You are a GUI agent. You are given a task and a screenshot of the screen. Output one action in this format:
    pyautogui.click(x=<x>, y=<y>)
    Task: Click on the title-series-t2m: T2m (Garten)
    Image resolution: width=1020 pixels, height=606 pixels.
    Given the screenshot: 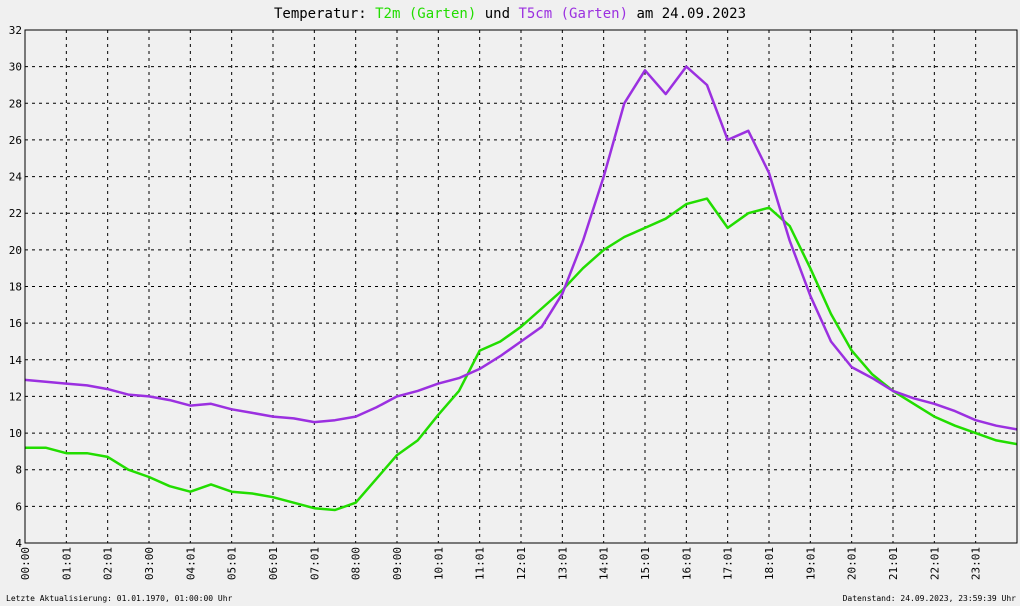 What is the action you would take?
    pyautogui.click(x=425, y=14)
    